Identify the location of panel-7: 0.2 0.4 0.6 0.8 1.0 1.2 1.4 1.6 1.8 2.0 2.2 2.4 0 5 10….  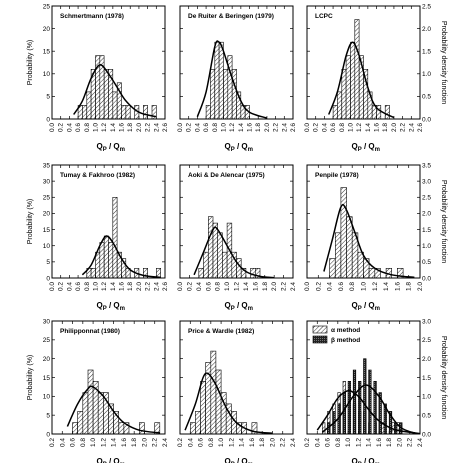
(98, 390).